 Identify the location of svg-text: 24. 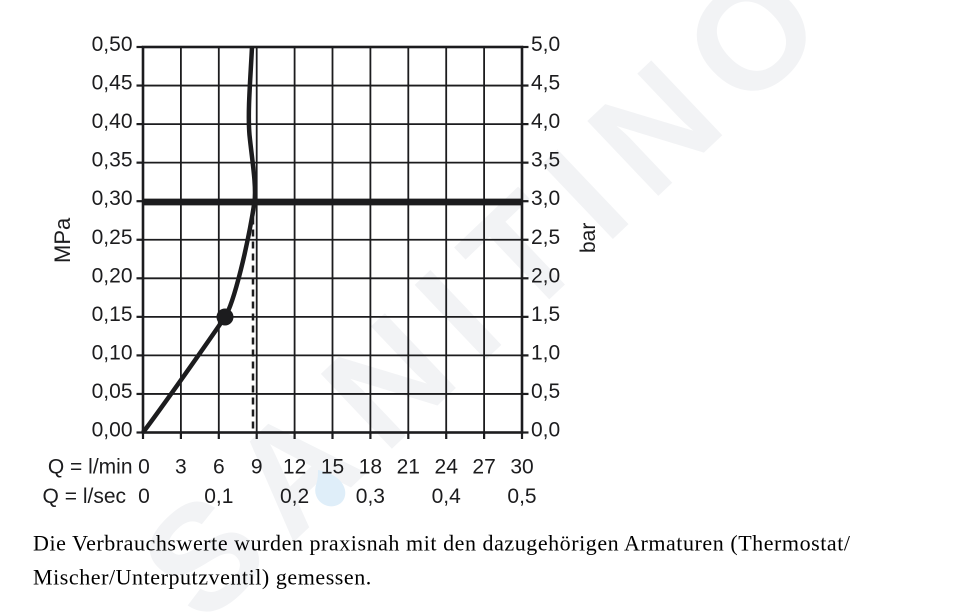
(447, 467).